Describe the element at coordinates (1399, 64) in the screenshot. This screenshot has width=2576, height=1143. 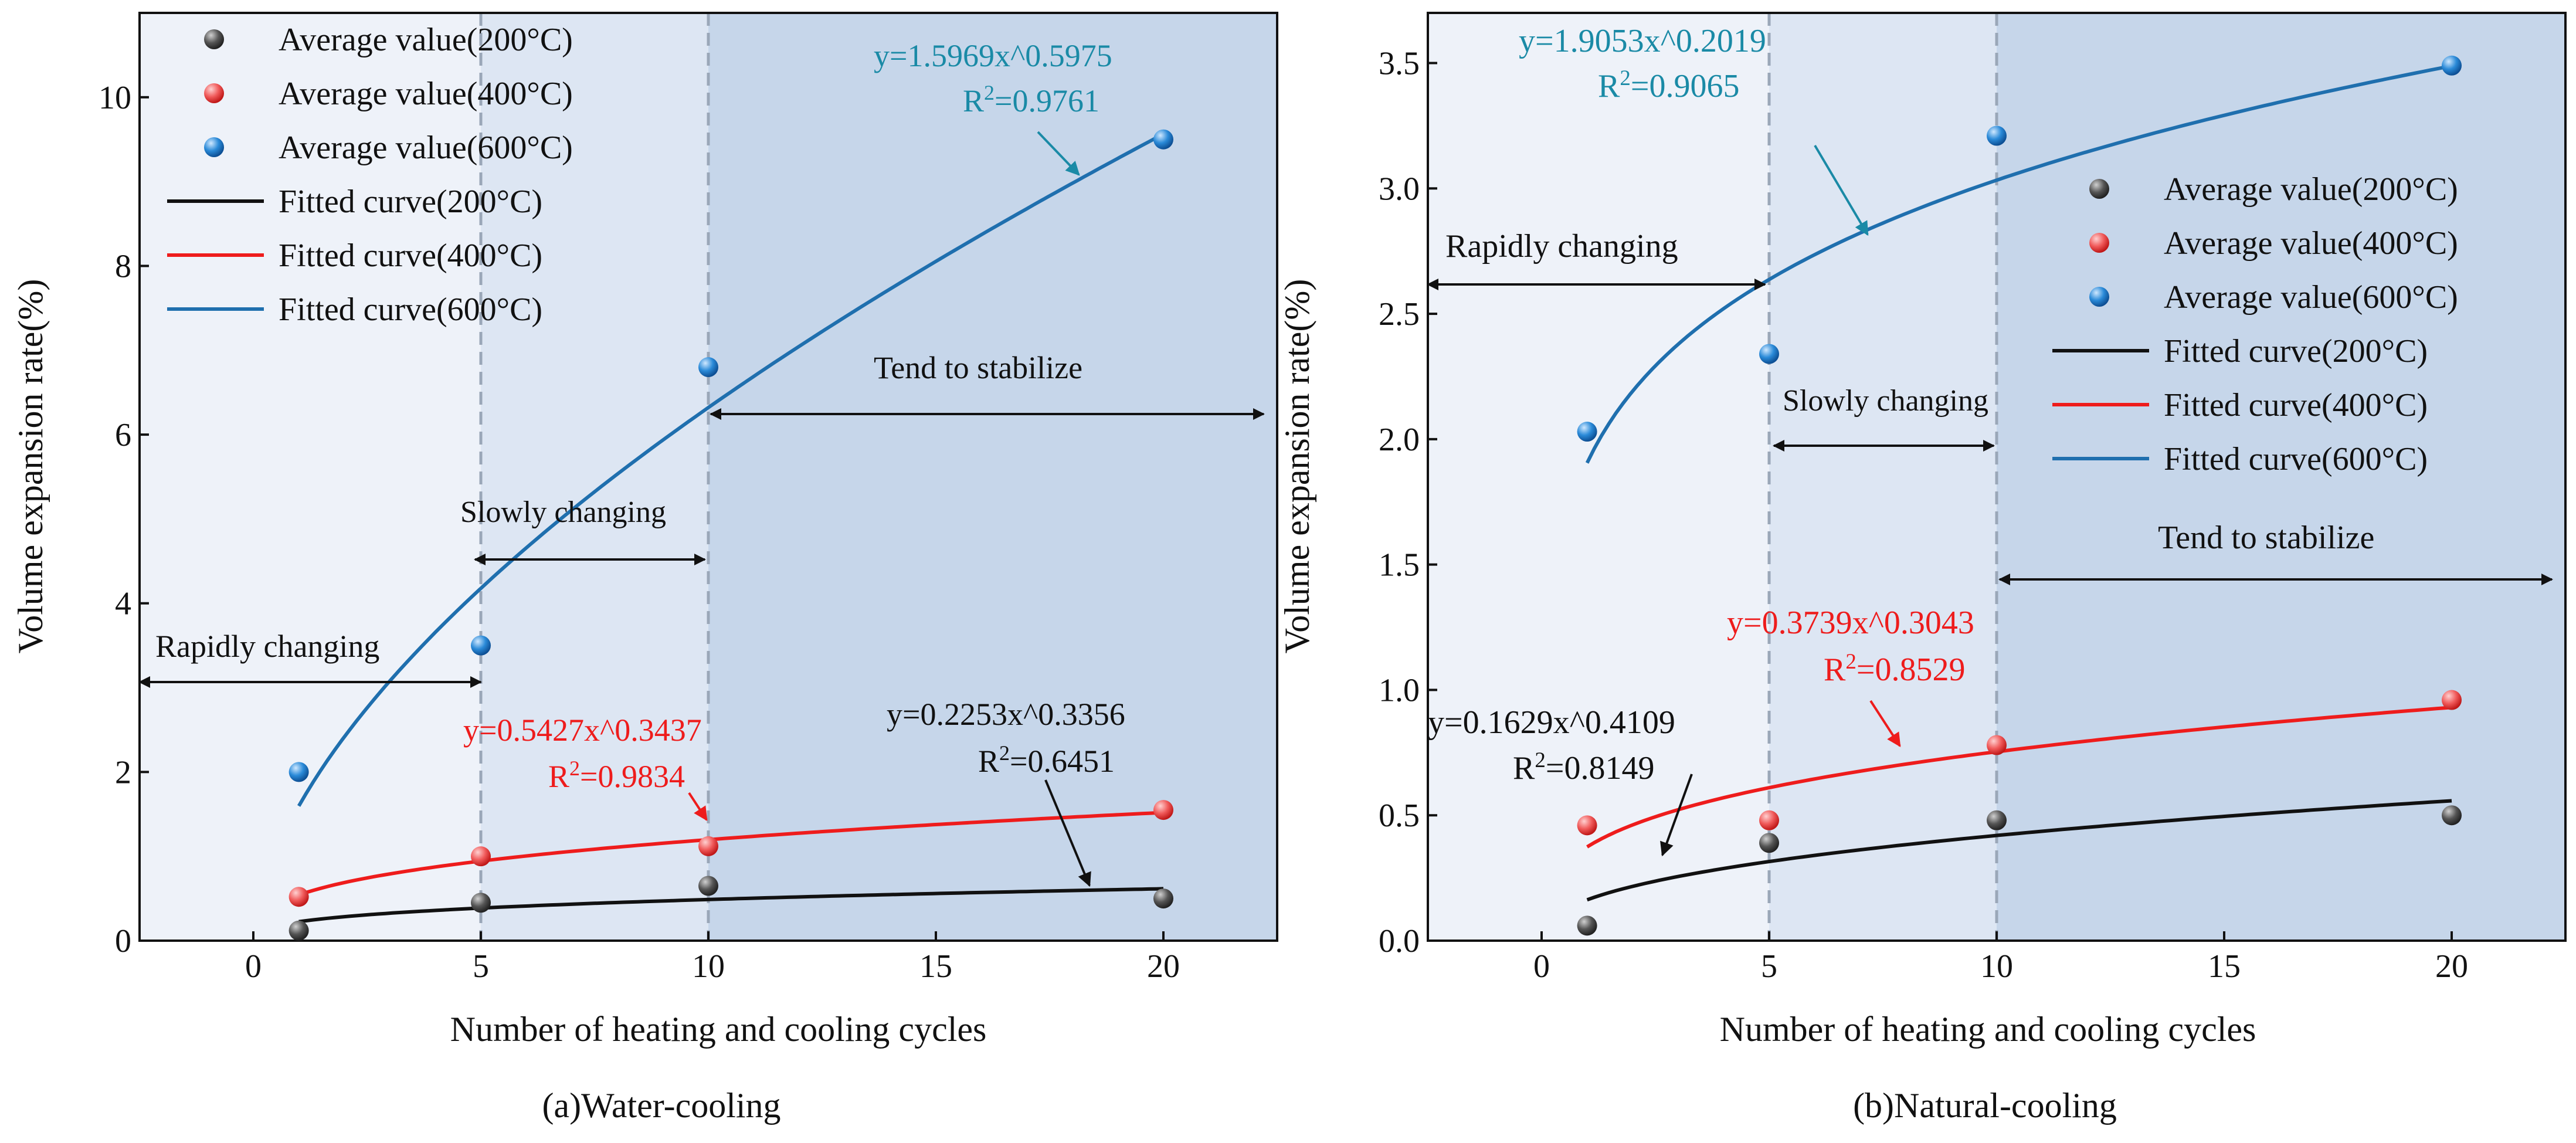
I see `y-tick-label: 3.5` at that location.